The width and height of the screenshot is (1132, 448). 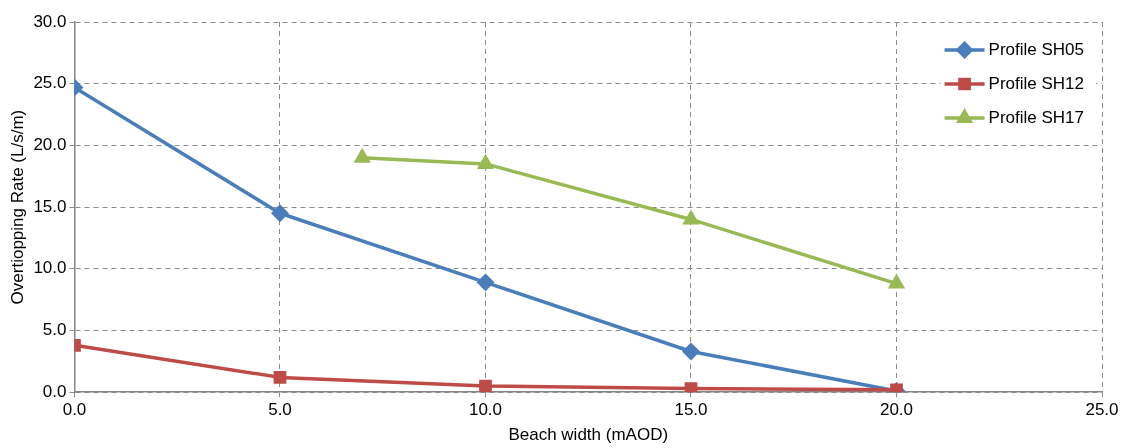 I want to click on x-axis-title: Beach width (mAOD), so click(x=588, y=435).